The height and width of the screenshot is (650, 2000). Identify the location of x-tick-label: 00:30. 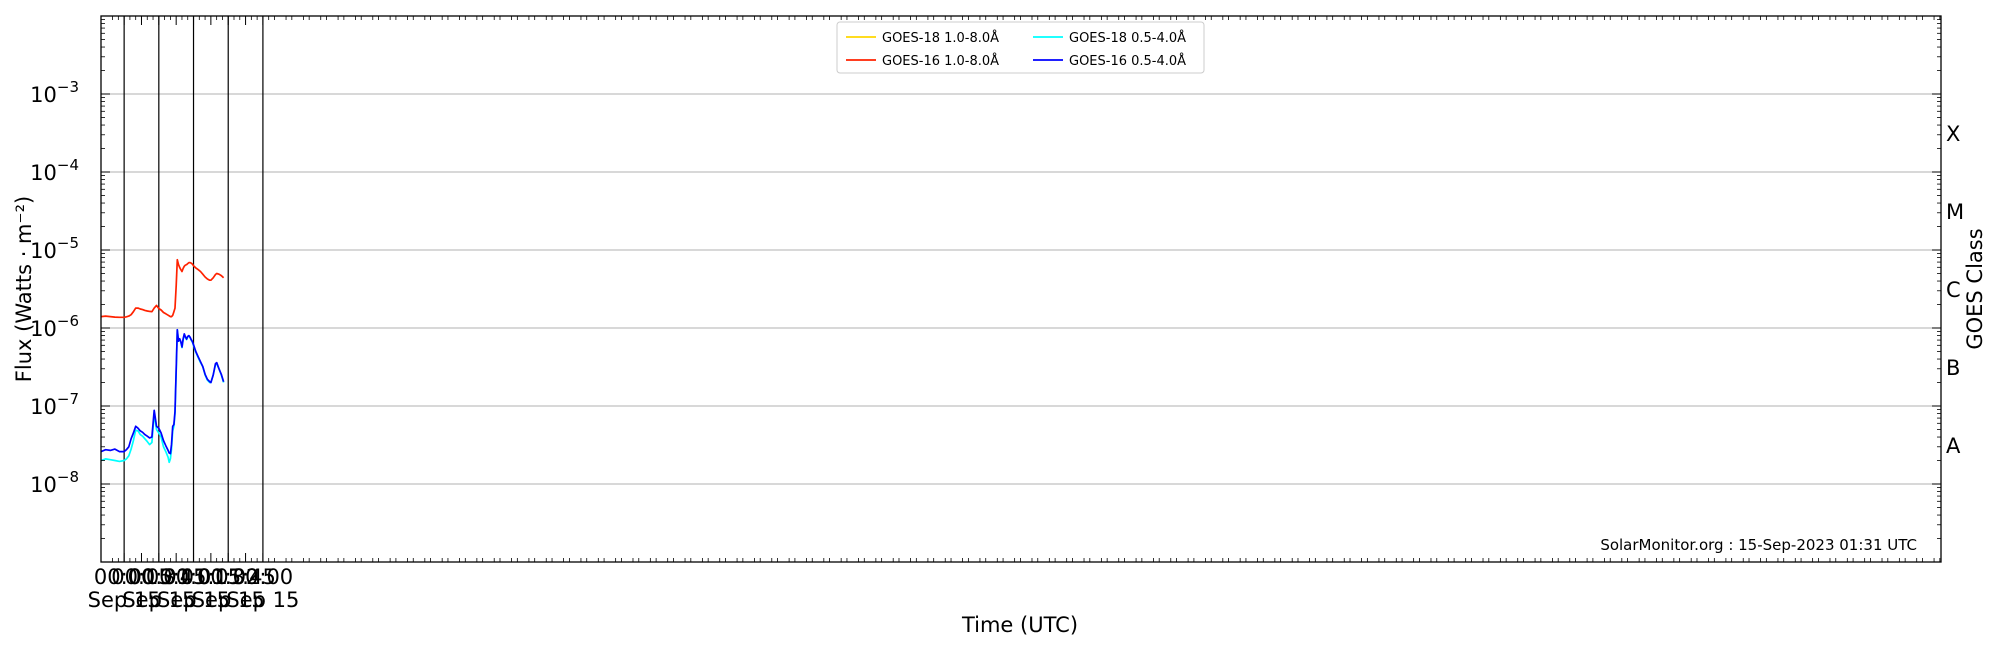
(159, 577).